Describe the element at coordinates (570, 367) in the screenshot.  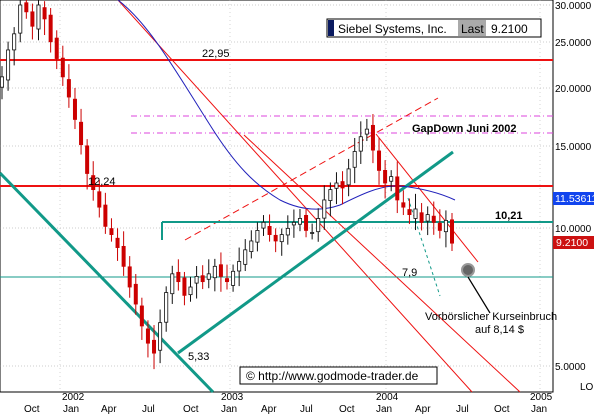
I see `y-tick-label: 5.0000` at that location.